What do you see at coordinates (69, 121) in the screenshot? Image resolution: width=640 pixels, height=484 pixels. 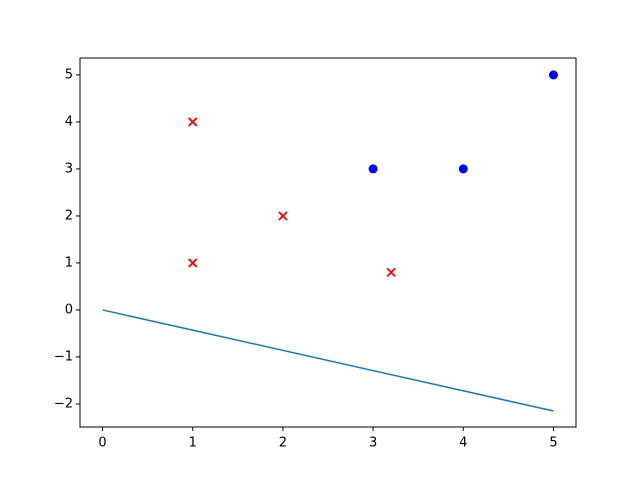 I see `y-tick-label: 4` at bounding box center [69, 121].